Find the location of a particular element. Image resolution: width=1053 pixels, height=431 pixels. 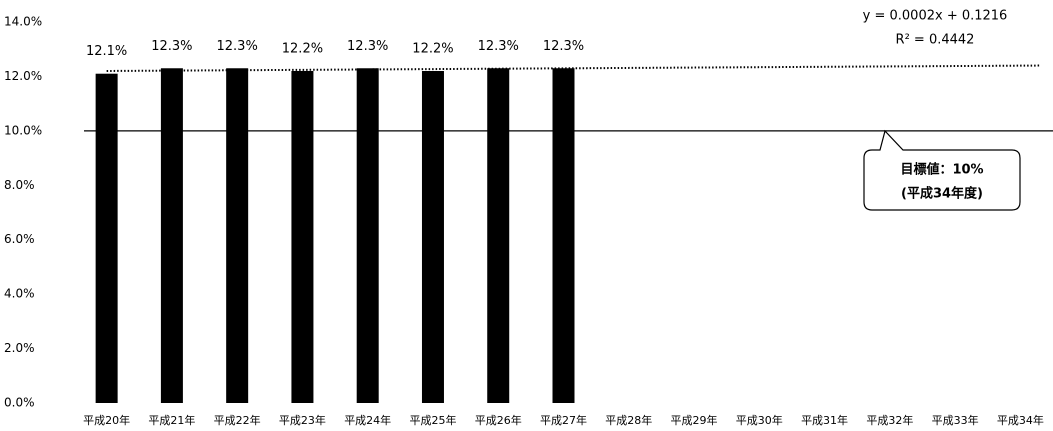

trend-r-squared: R² = 0.4442 is located at coordinates (935, 40).